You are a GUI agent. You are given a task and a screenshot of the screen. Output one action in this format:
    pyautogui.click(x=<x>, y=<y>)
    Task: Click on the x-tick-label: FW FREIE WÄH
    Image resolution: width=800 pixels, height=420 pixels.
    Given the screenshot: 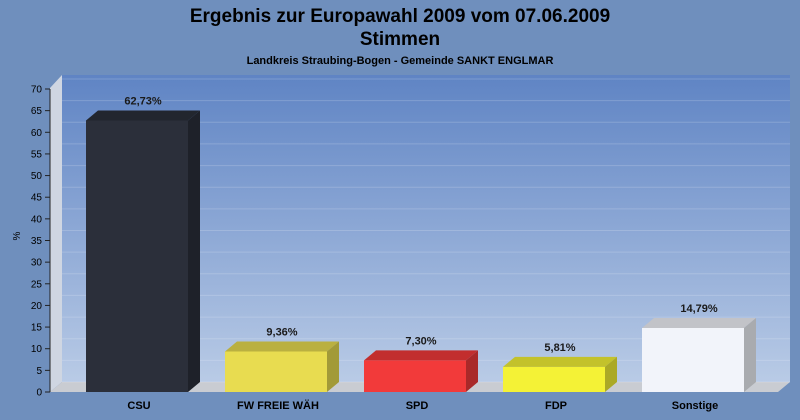 What is the action you would take?
    pyautogui.click(x=278, y=405)
    